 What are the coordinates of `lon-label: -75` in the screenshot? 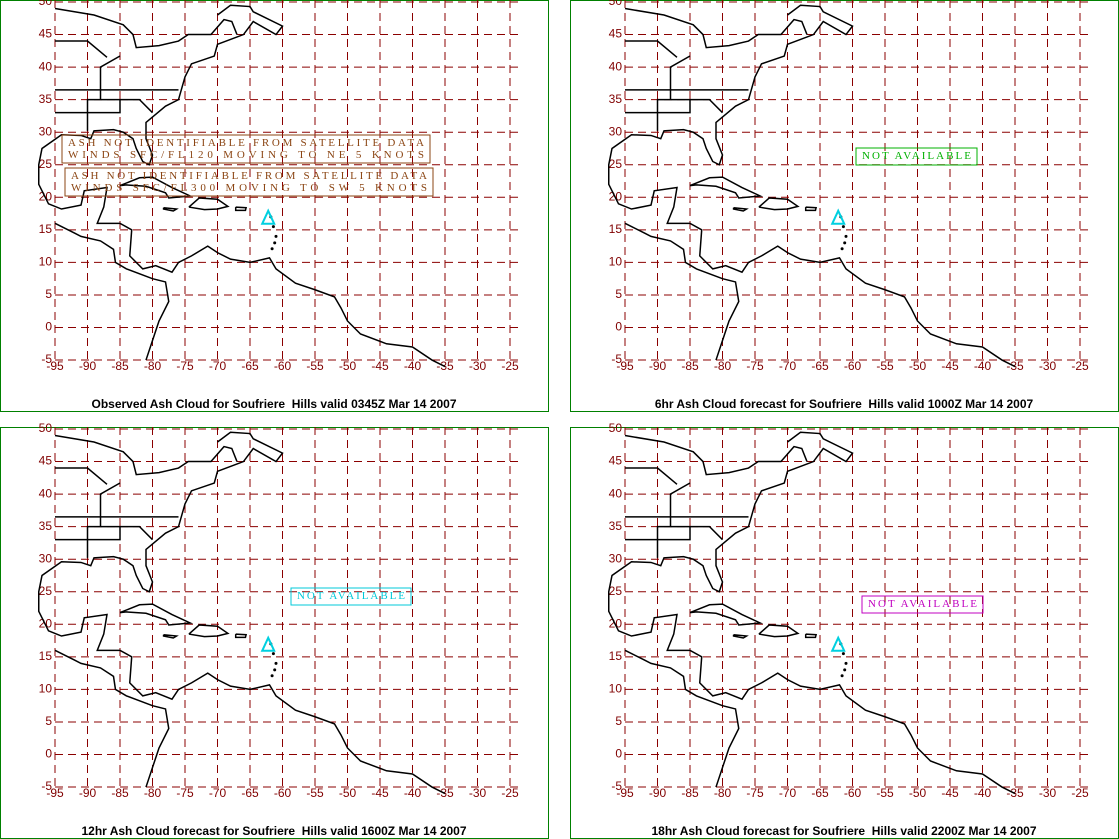 It's located at (755, 793).